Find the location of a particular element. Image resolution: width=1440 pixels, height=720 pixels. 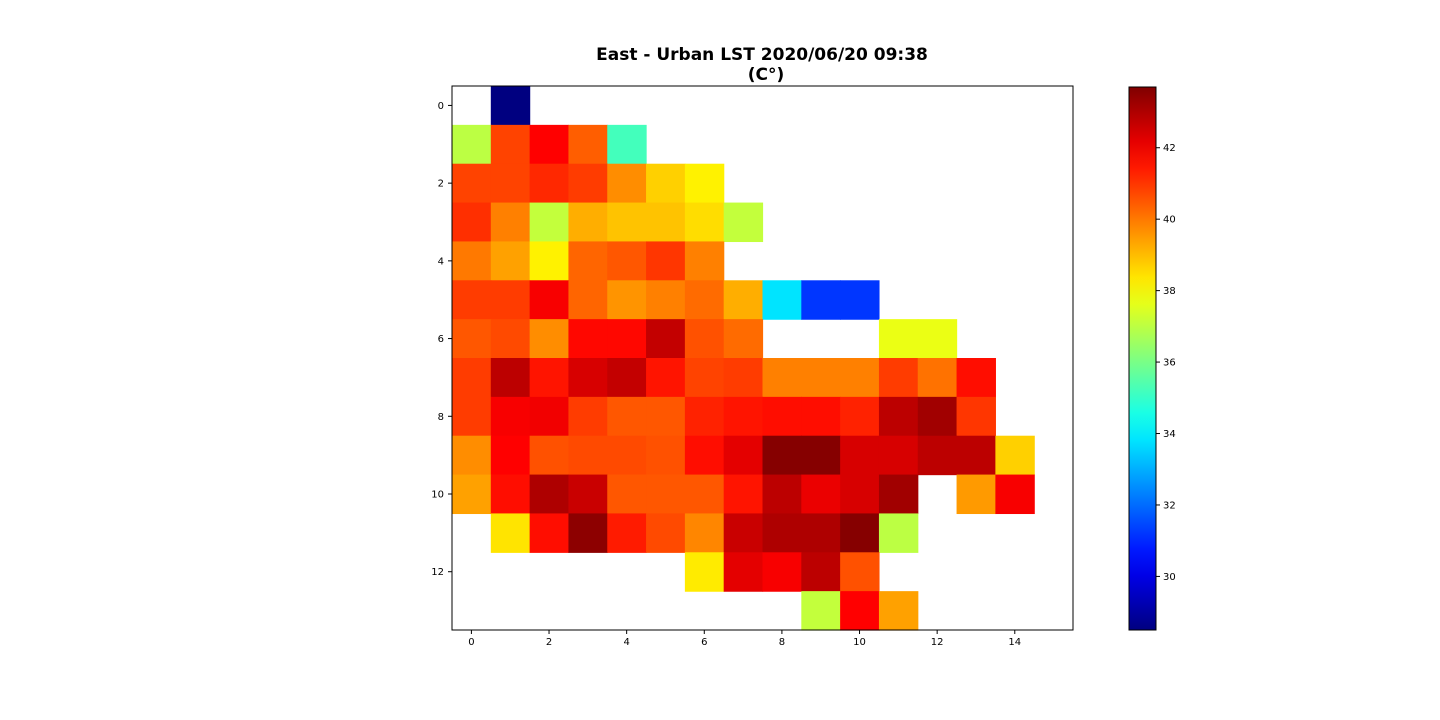

colorbar-tick-label: 42 is located at coordinates (1169, 148).